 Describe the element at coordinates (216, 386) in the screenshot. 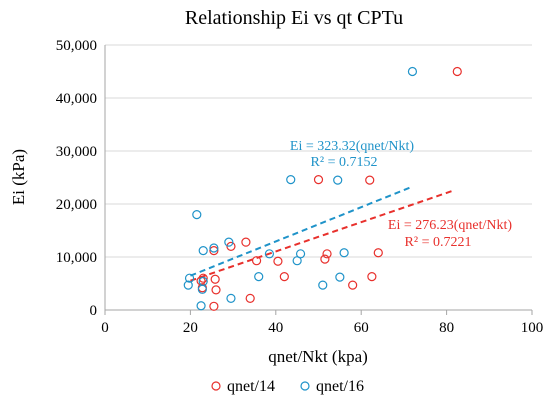

I see `legend-marker-qnet14` at that location.